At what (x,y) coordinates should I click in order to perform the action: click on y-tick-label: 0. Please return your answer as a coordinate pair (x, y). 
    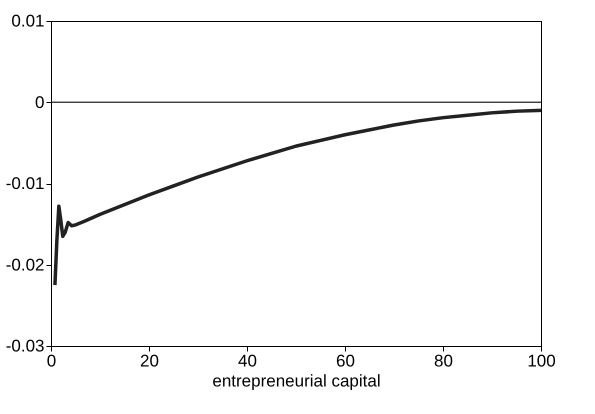
    Looking at the image, I should click on (39, 102).